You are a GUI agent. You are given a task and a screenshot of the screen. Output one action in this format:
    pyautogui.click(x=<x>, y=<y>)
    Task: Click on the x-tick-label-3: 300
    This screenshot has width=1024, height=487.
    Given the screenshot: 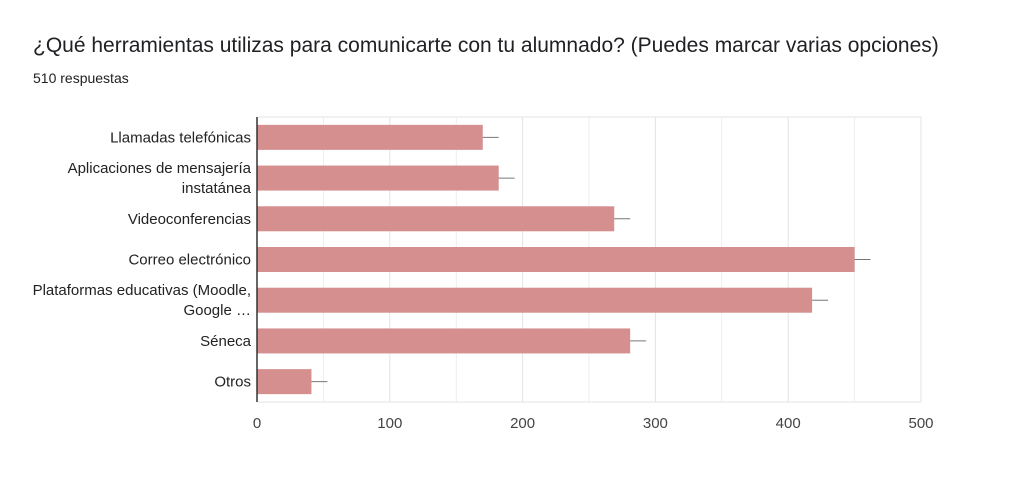 What is the action you would take?
    pyautogui.click(x=655, y=423)
    